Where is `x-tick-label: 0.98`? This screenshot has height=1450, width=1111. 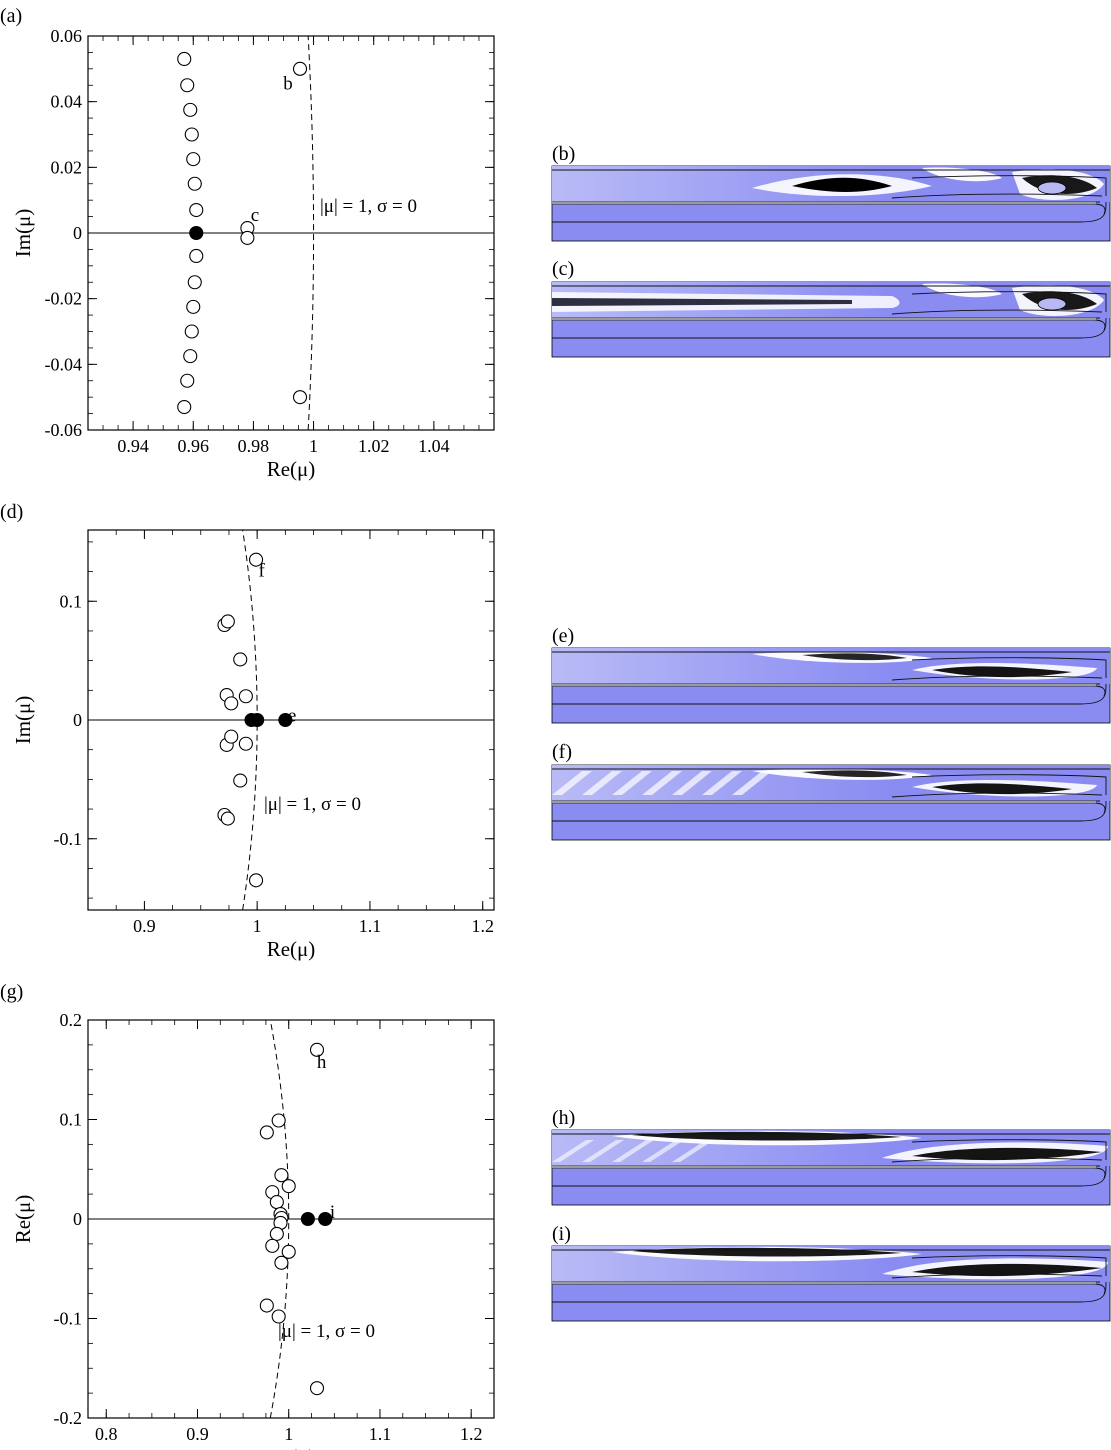
x-tick-label: 0.98 is located at coordinates (254, 446).